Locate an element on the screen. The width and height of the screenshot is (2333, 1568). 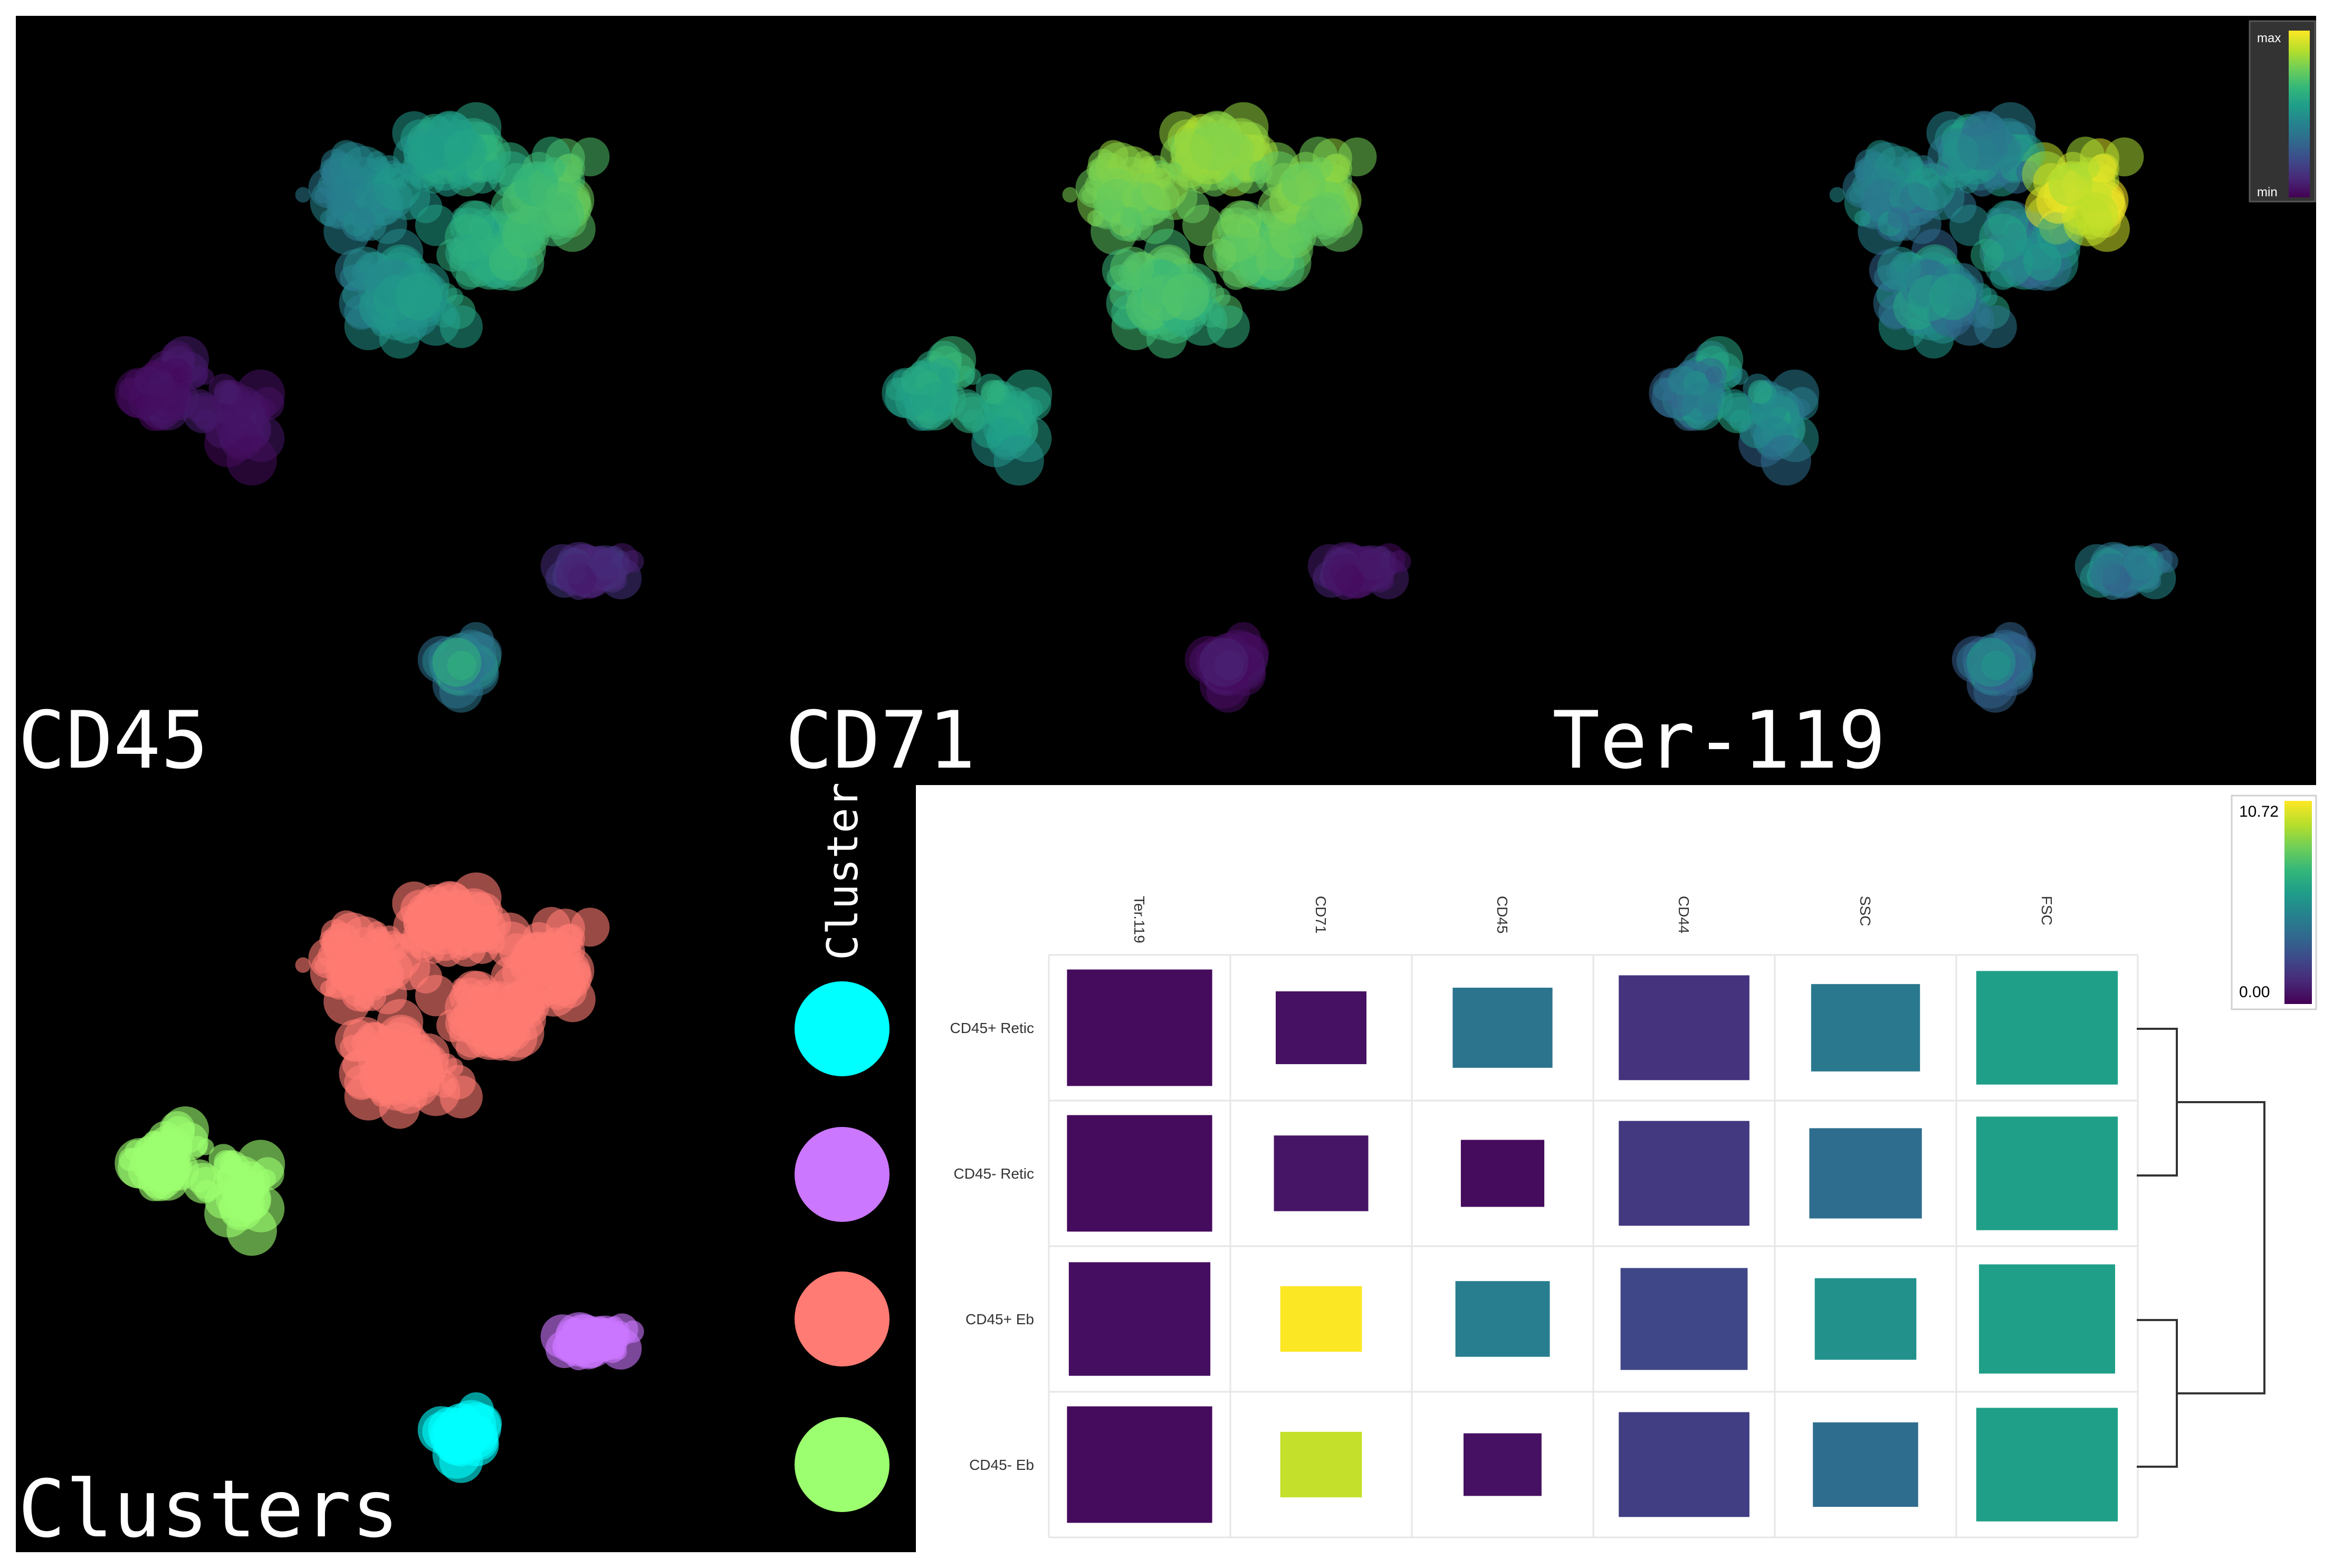
umap-plot-cd71 is located at coordinates (1146, 407).